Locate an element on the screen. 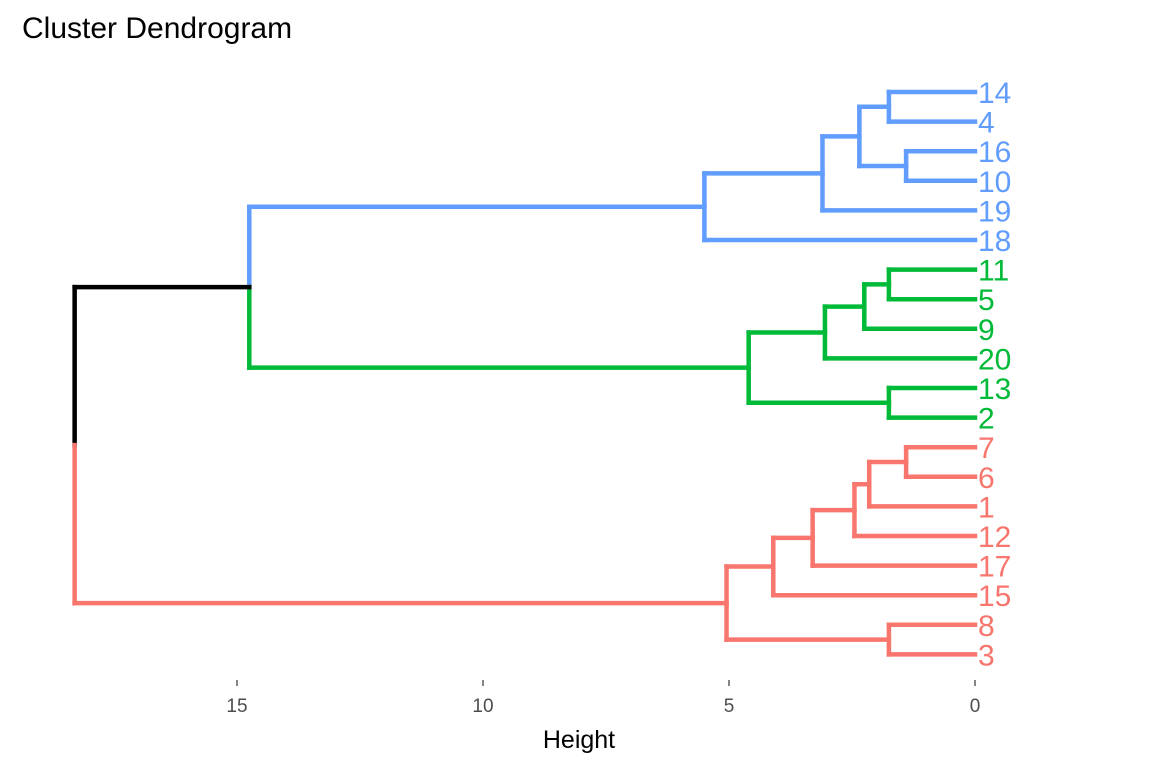  leaf-label: 7 is located at coordinates (986, 448).